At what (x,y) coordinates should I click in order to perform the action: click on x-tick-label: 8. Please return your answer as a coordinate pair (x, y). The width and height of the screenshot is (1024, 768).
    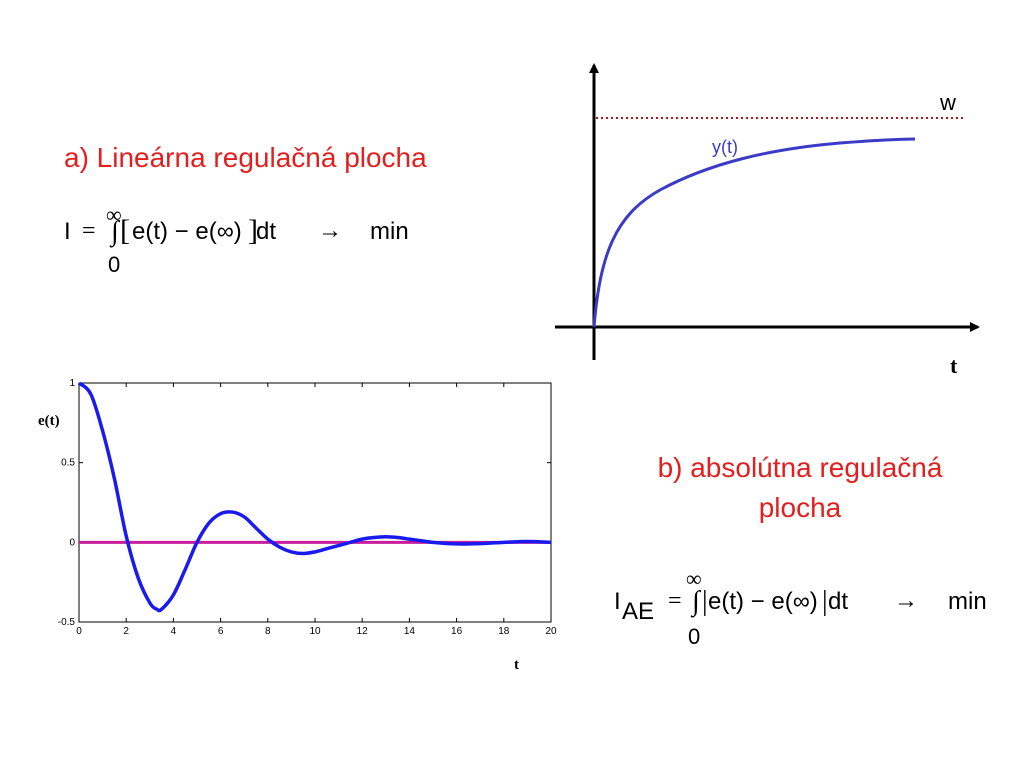
    Looking at the image, I should click on (268, 631).